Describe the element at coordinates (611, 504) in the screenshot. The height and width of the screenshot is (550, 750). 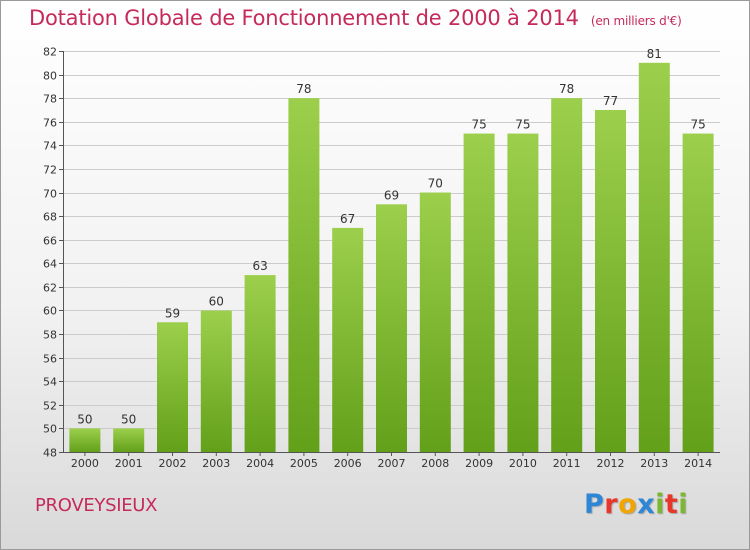
I see `logo-letter: r` at that location.